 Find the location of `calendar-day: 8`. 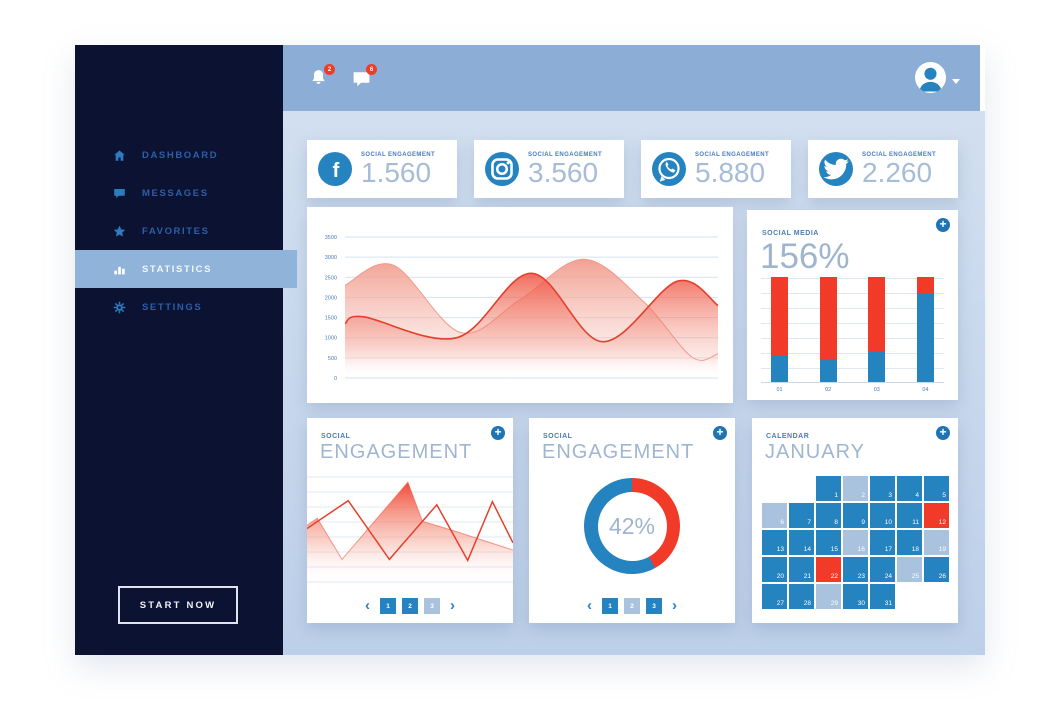

calendar-day: 8 is located at coordinates (828, 515).